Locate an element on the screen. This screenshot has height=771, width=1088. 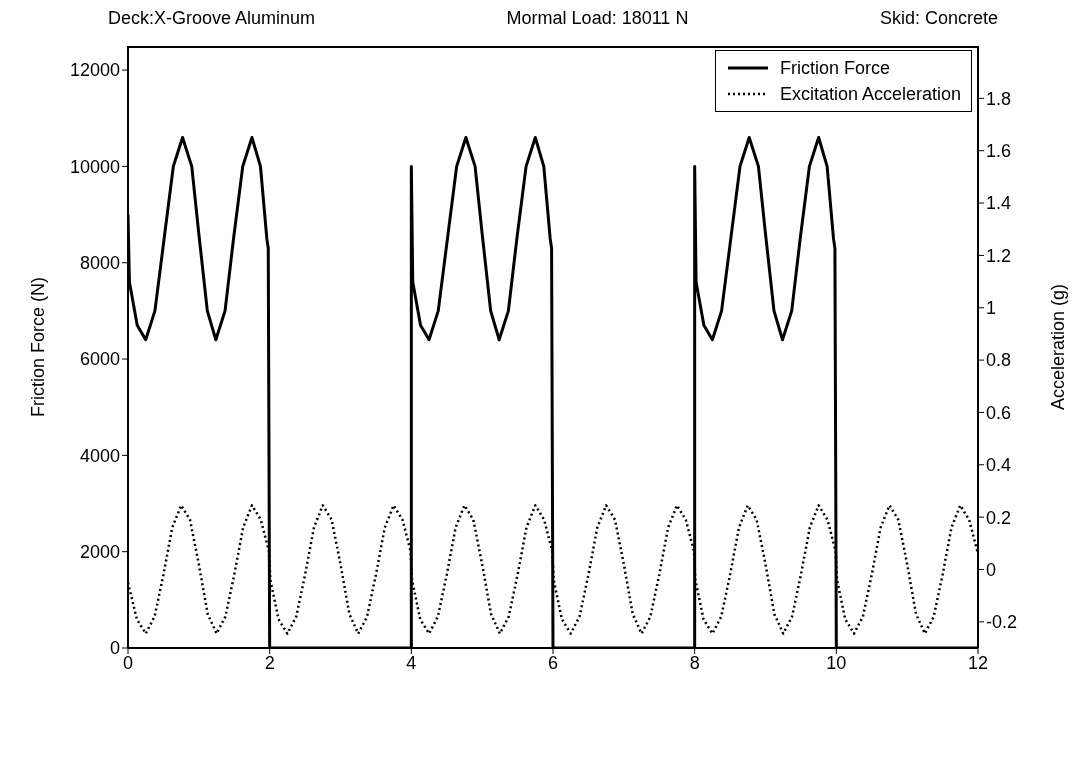
y-axis-title: Friction Force (N) is located at coordinates (38, 347).